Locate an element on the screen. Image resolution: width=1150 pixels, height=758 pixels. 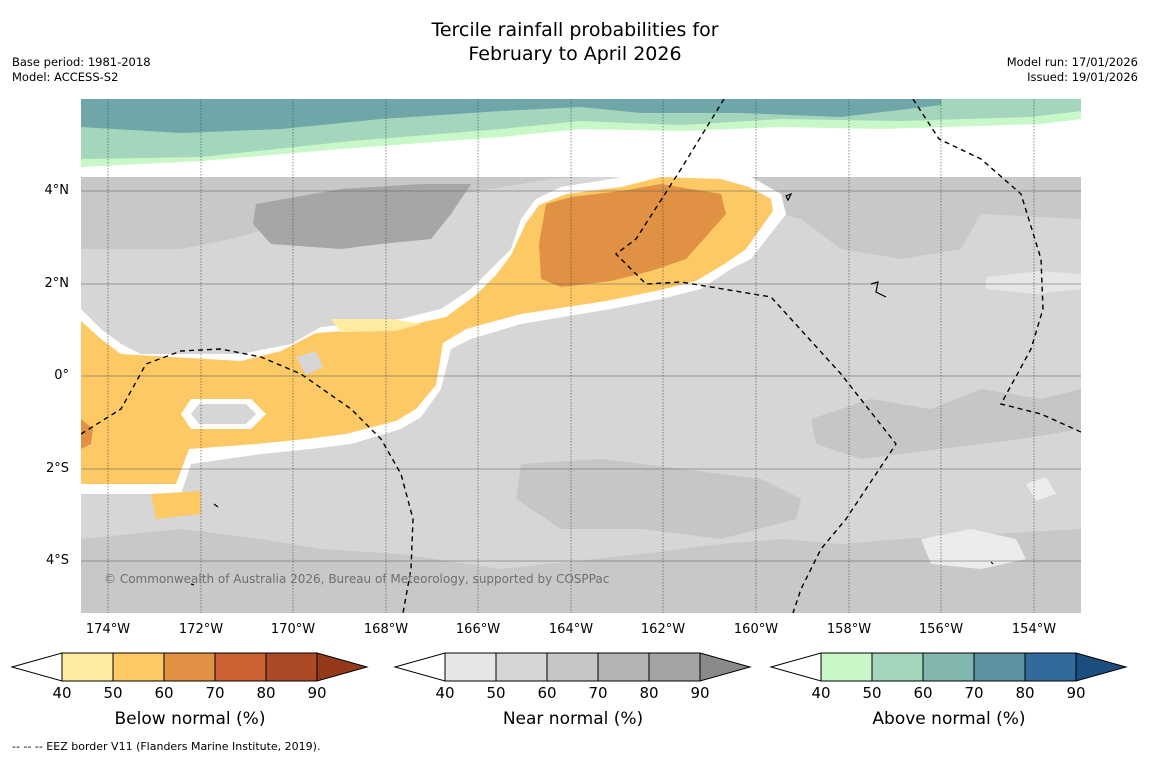
lon-label-156w: 156°W is located at coordinates (941, 629).